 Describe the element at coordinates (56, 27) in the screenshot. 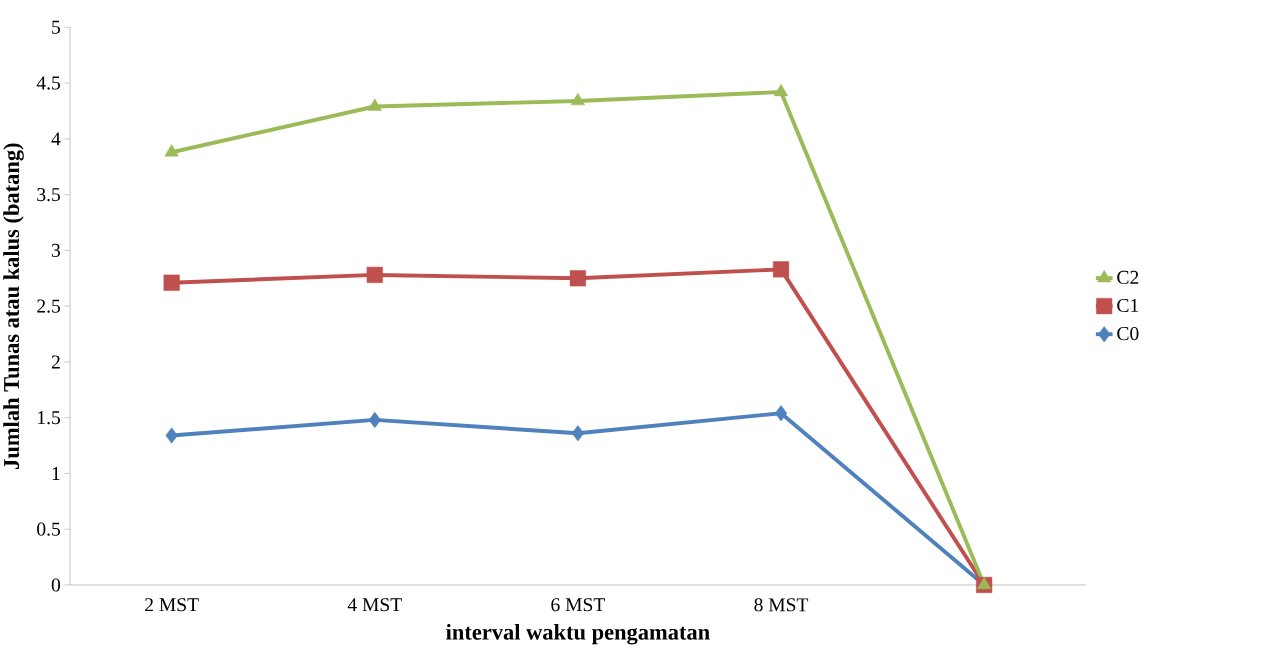

I see `y-tick-label: 5` at that location.